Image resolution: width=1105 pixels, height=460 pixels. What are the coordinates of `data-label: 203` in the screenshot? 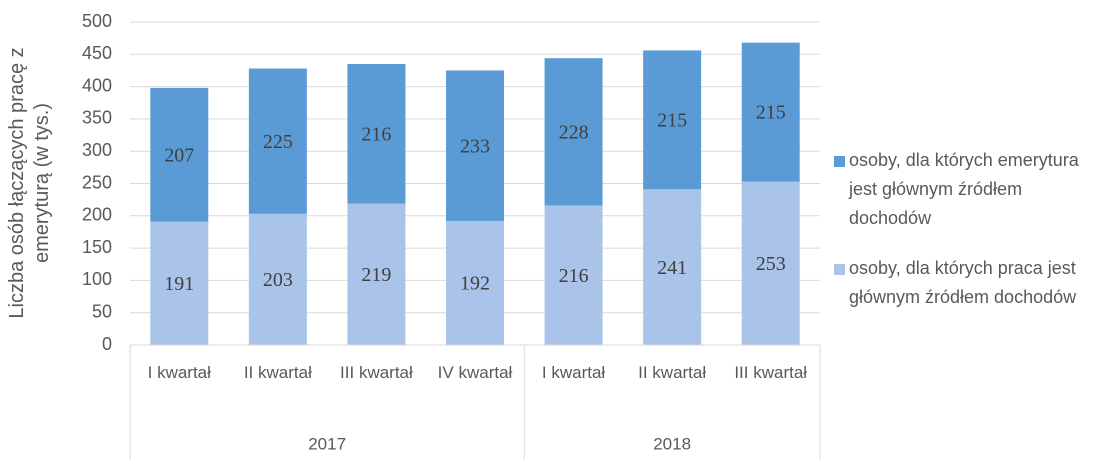 It's located at (278, 280).